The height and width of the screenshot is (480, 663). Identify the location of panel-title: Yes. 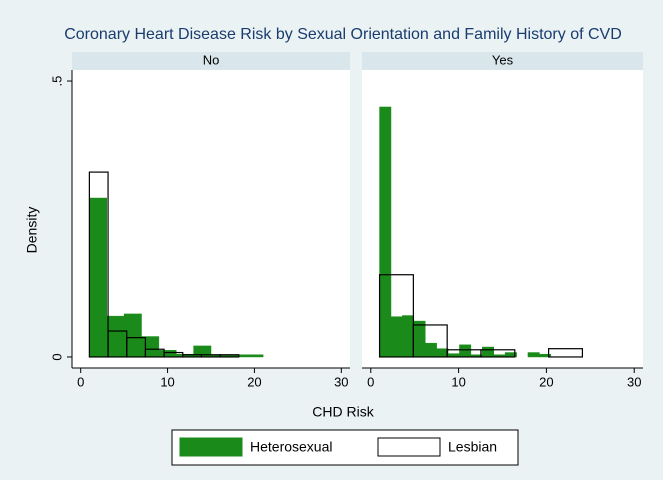
(503, 59).